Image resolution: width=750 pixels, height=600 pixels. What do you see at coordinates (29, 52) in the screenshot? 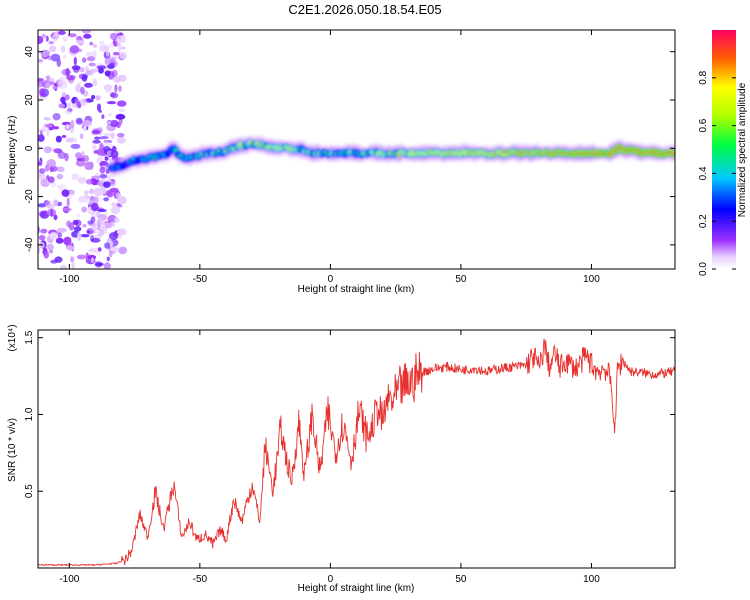
I see `y-tick-label: 40` at bounding box center [29, 52].